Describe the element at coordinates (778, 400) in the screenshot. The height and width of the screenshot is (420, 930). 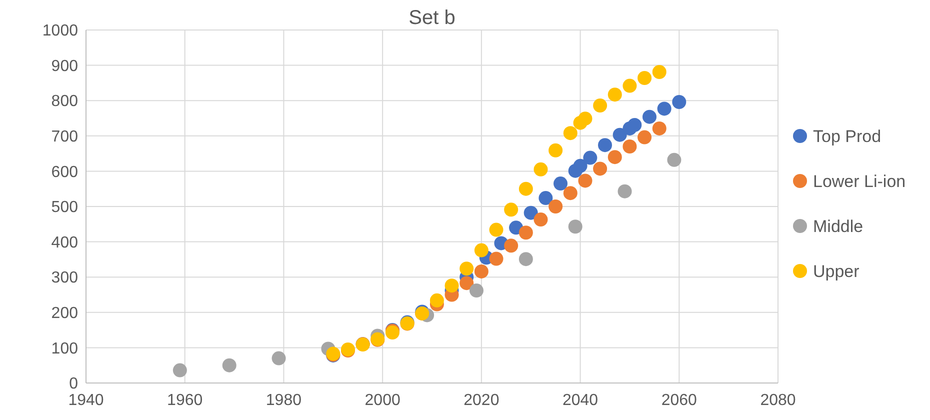
I see `x-tick-label: 2080` at that location.